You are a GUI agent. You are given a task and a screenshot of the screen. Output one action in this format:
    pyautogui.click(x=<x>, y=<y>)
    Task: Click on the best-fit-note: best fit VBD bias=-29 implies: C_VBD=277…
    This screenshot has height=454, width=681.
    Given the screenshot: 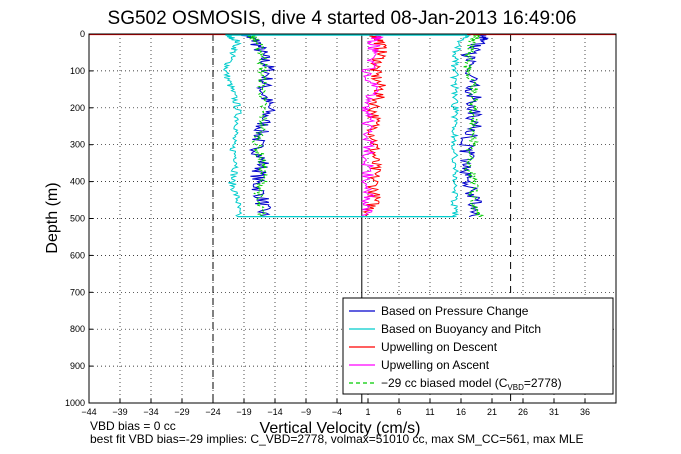 What is the action you would take?
    pyautogui.click(x=337, y=439)
    